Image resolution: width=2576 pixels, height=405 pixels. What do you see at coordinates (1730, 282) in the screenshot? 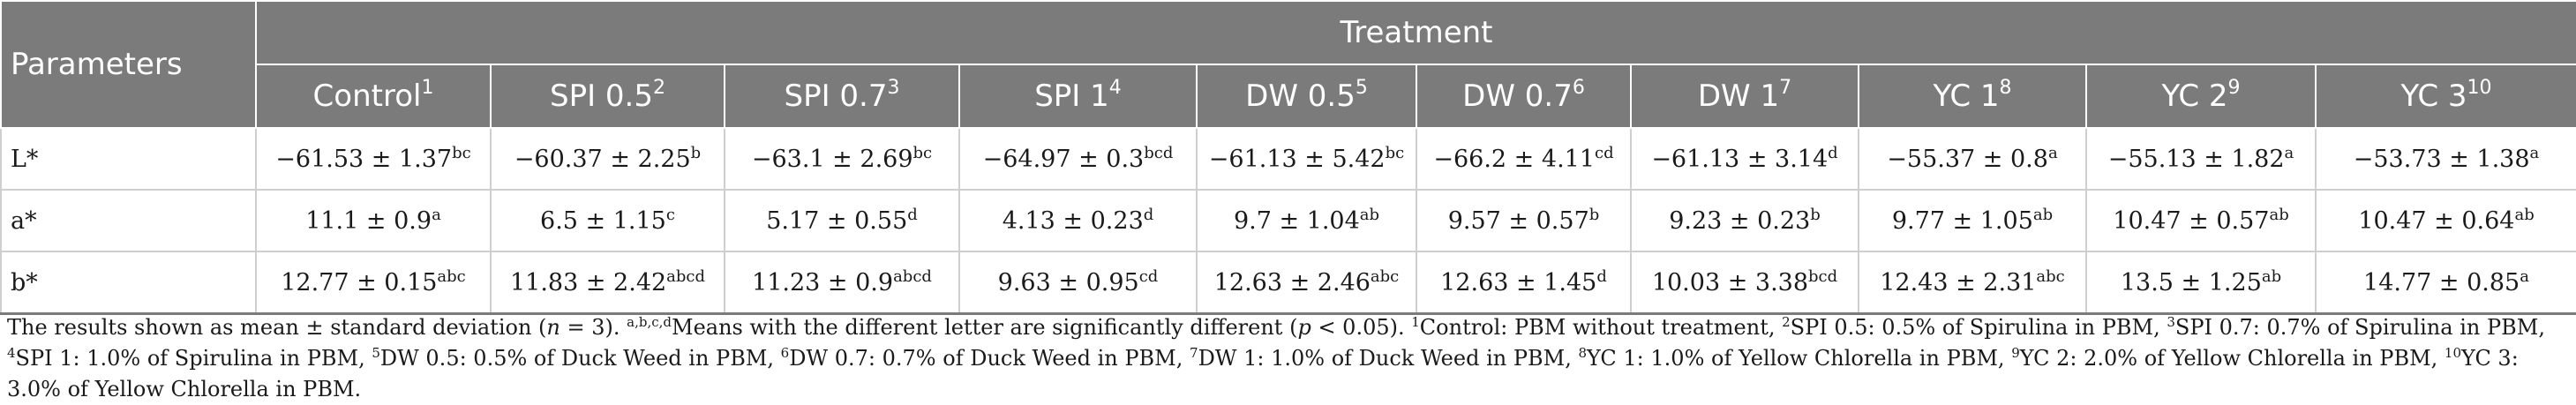
I see `cell-value: 10.03 ± 3.38` at bounding box center [1730, 282].